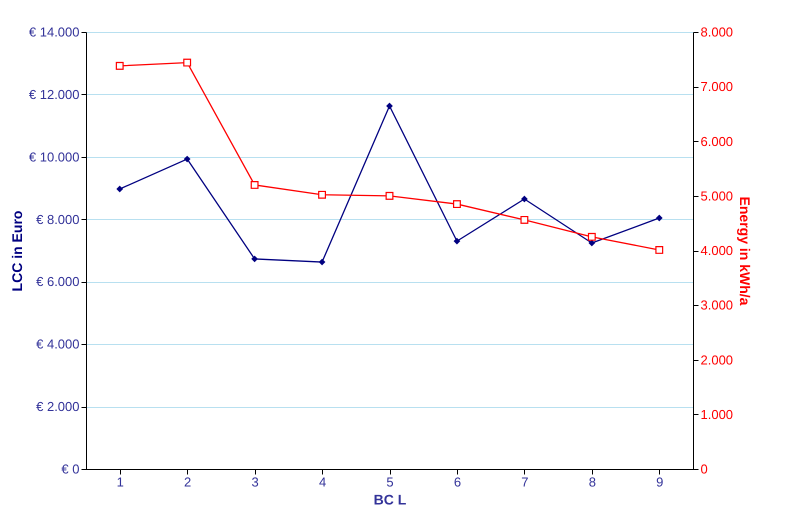 The width and height of the screenshot is (811, 529). Describe the element at coordinates (58, 406) in the screenshot. I see `y-tick-label: € 2.000` at that location.